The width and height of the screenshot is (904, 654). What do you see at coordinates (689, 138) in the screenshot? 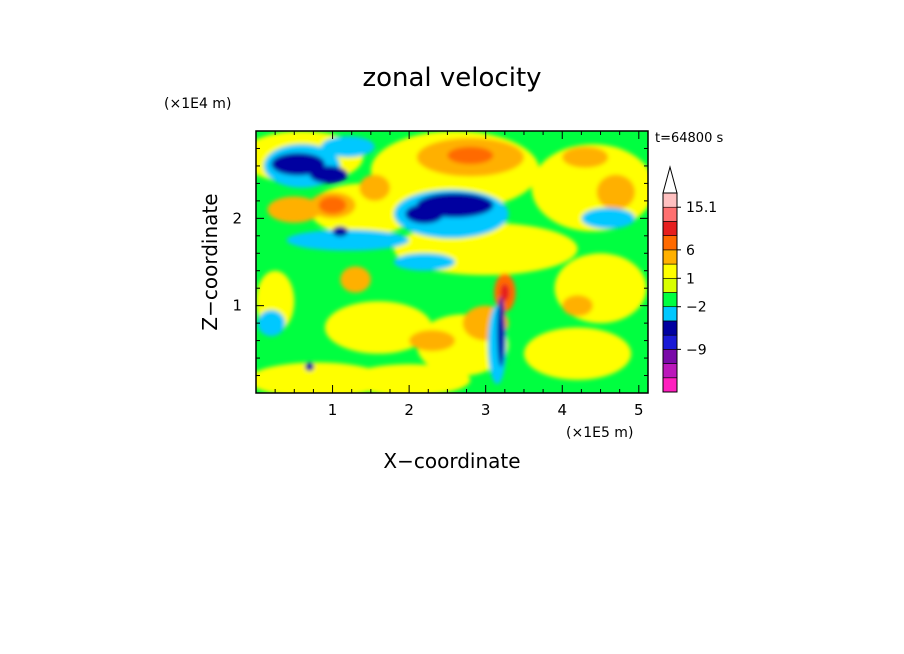
I see `time-label: t=64800 s` at bounding box center [689, 138].